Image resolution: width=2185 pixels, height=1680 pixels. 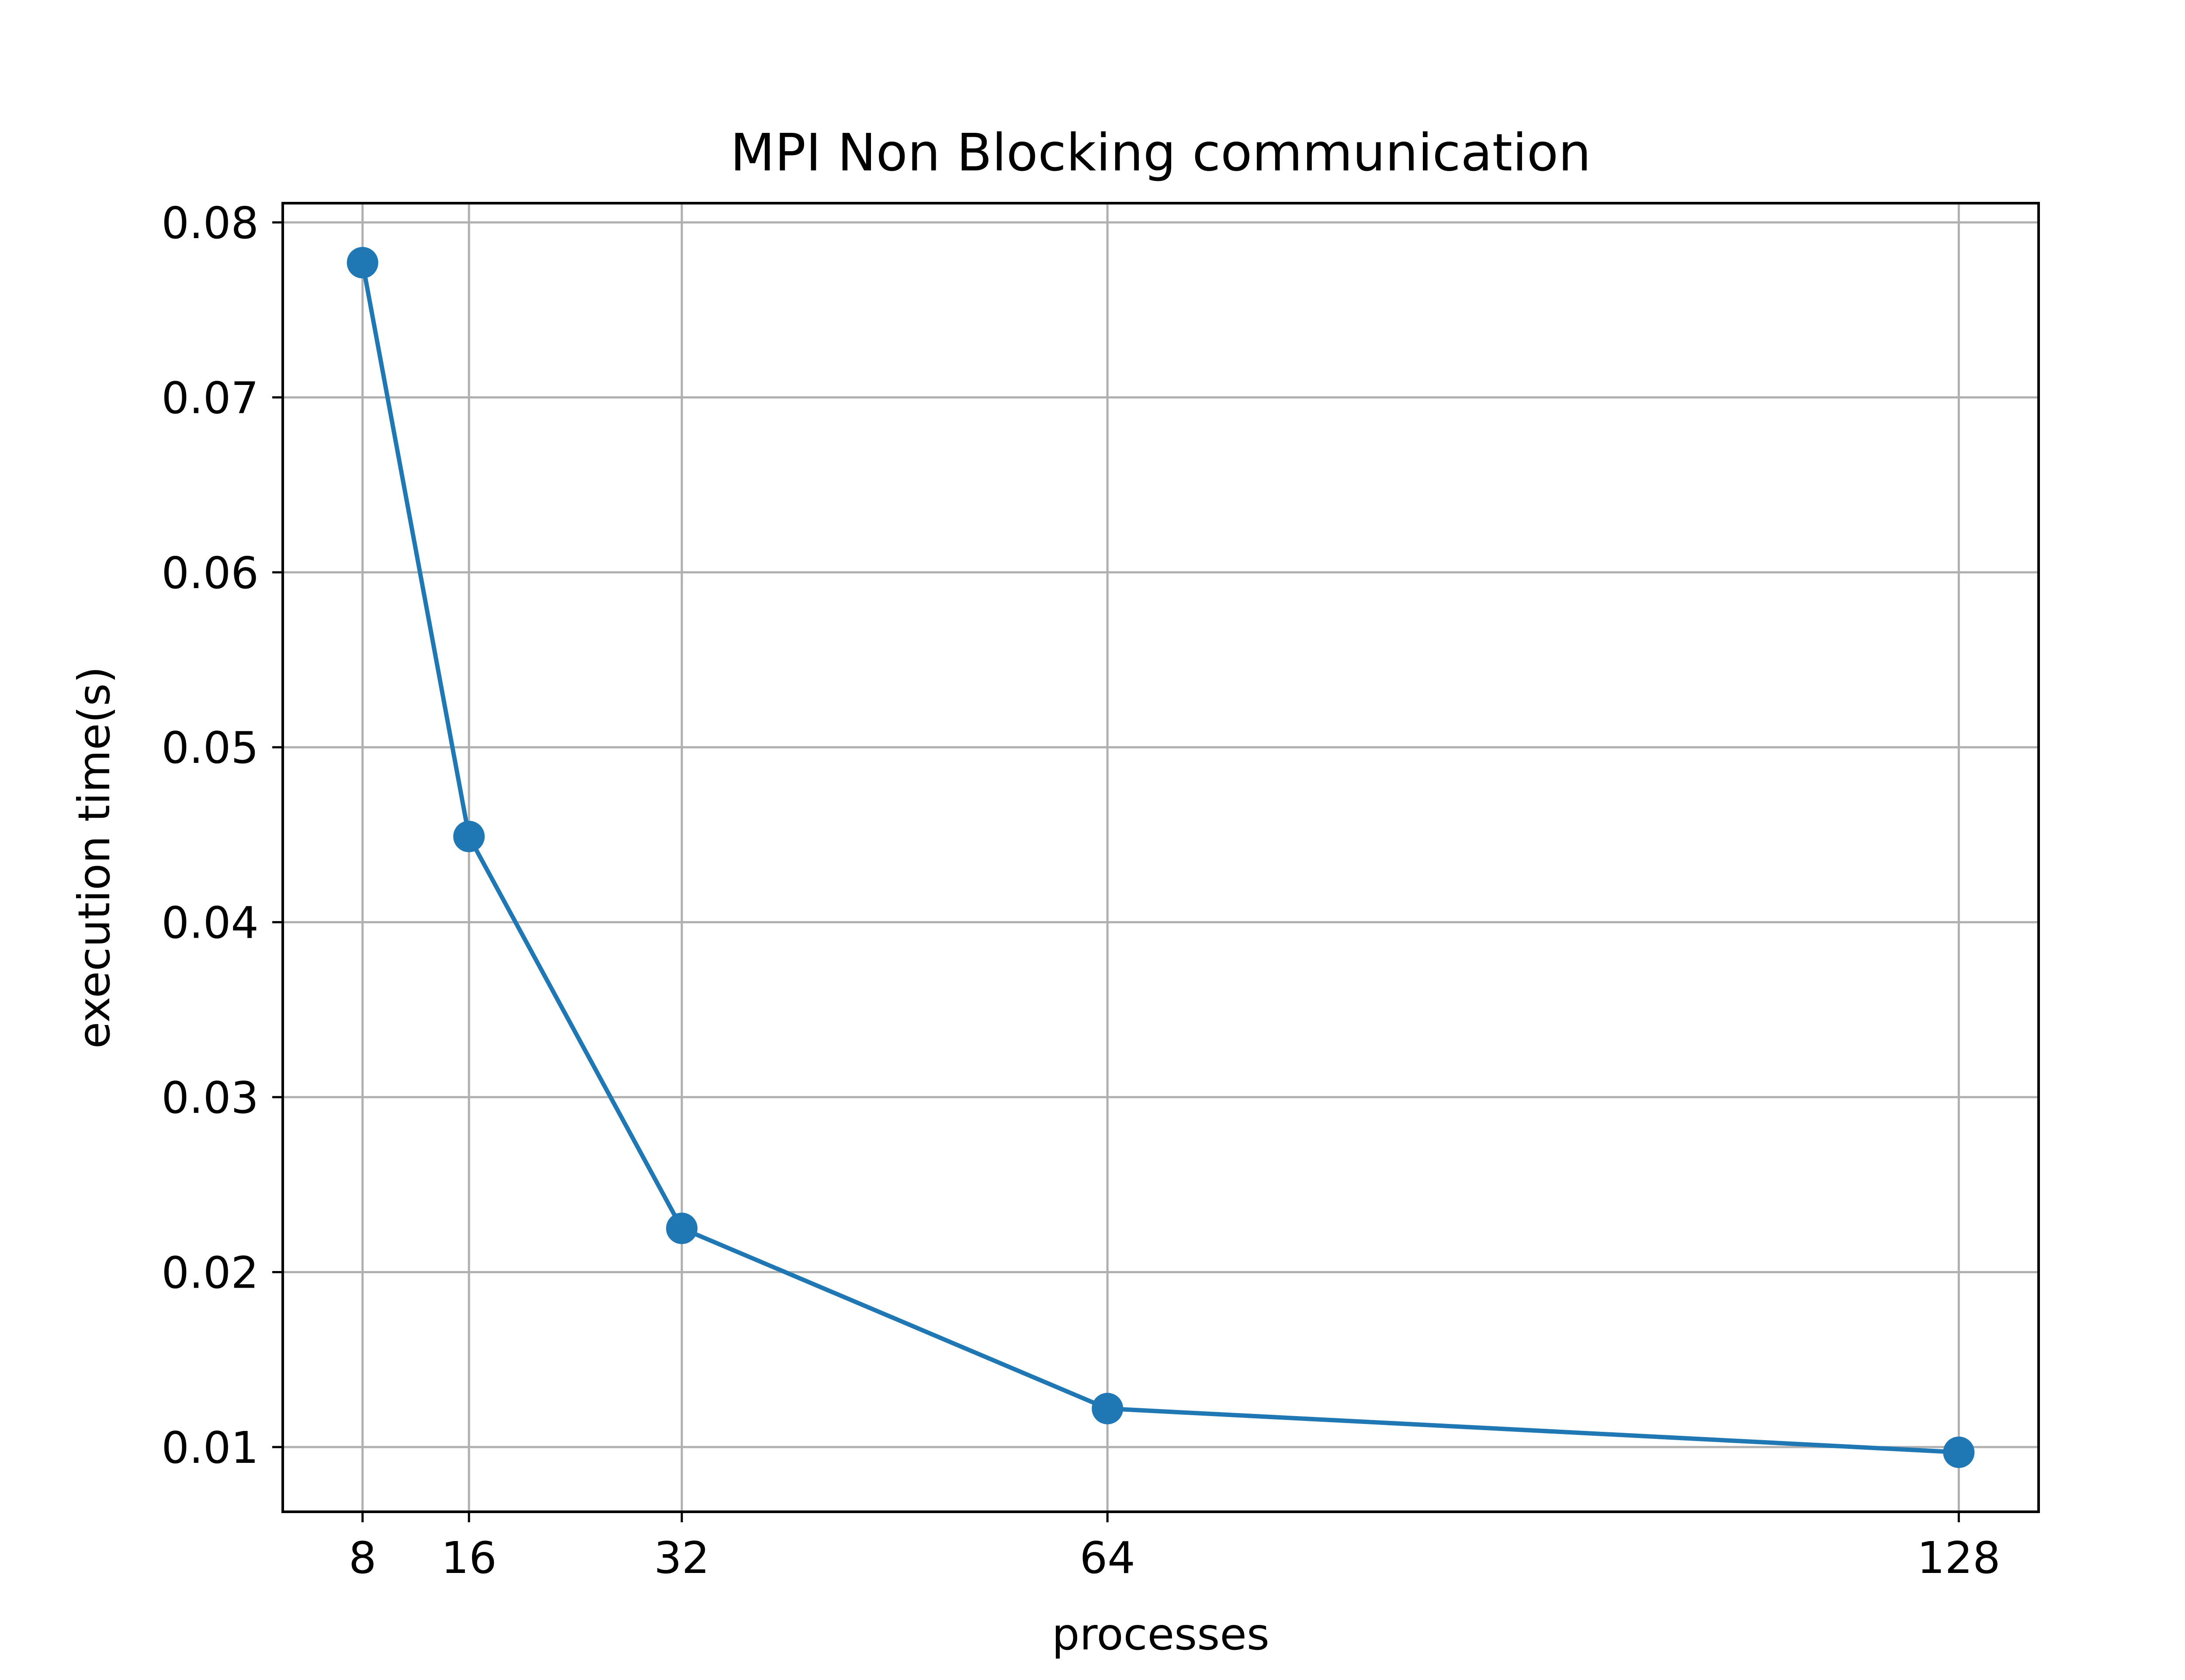 I want to click on x-axis-label: processes, so click(x=1161, y=1635).